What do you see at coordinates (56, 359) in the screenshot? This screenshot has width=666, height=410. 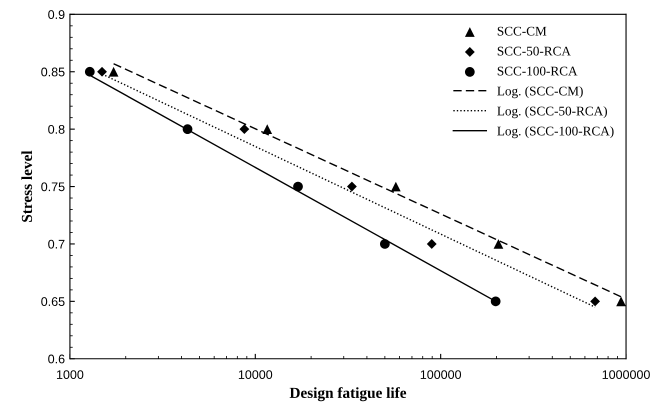 I see `y-tick-label: 0.6` at bounding box center [56, 359].